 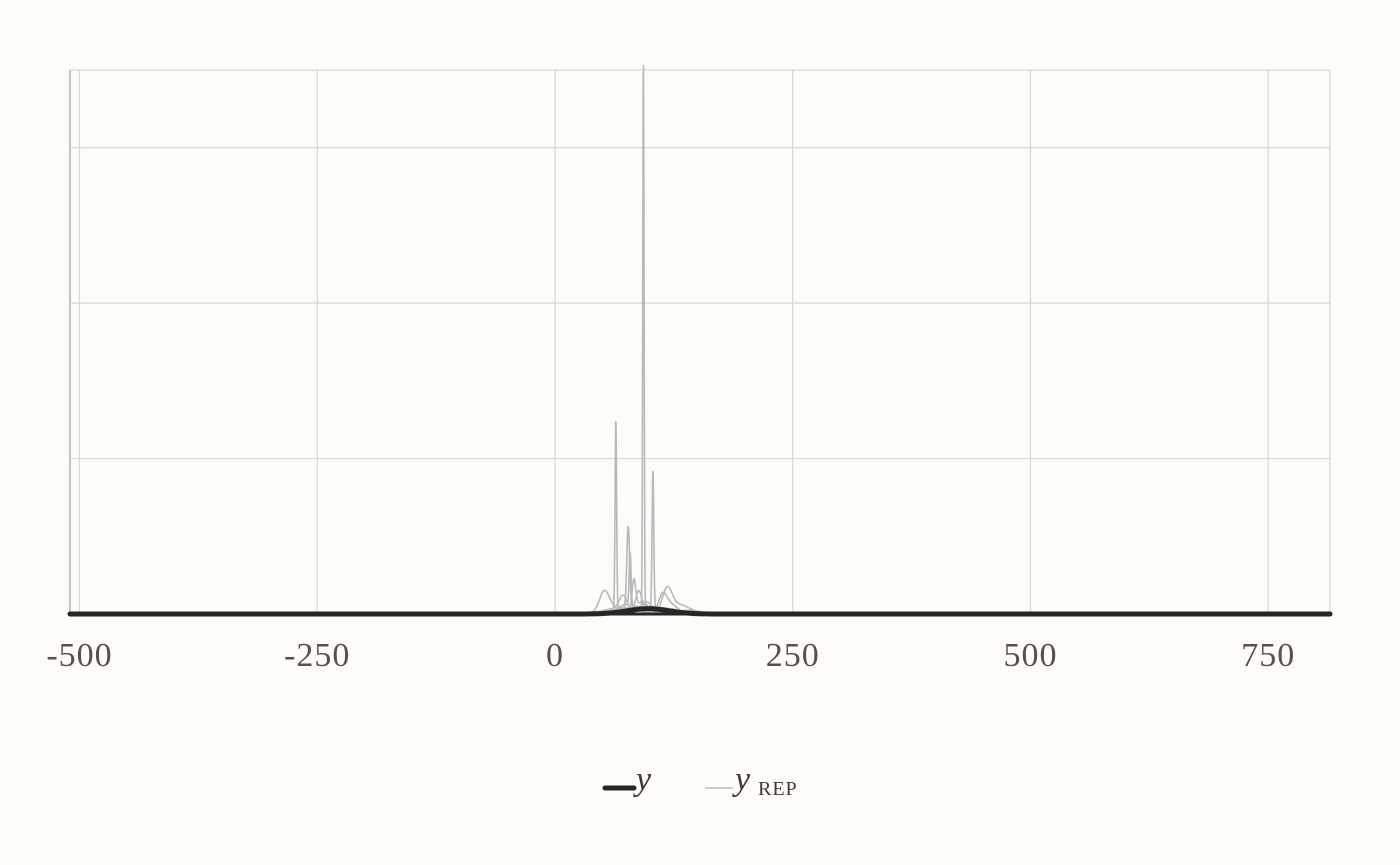 I want to click on x-tick-label: -250, so click(x=317, y=655).